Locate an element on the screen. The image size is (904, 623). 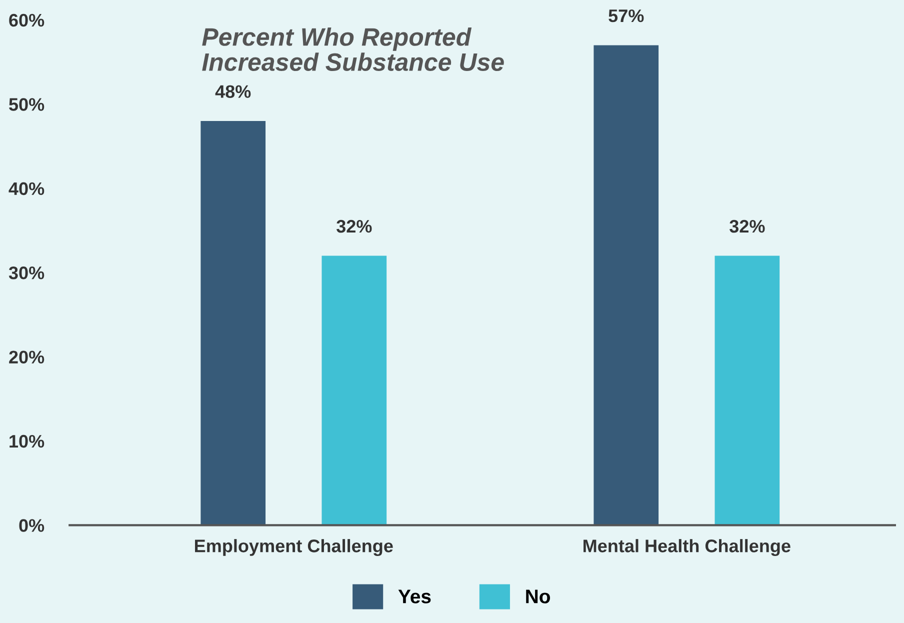
text: Percent Who Reported Increased Substance Use is located at coordinates (353, 50).